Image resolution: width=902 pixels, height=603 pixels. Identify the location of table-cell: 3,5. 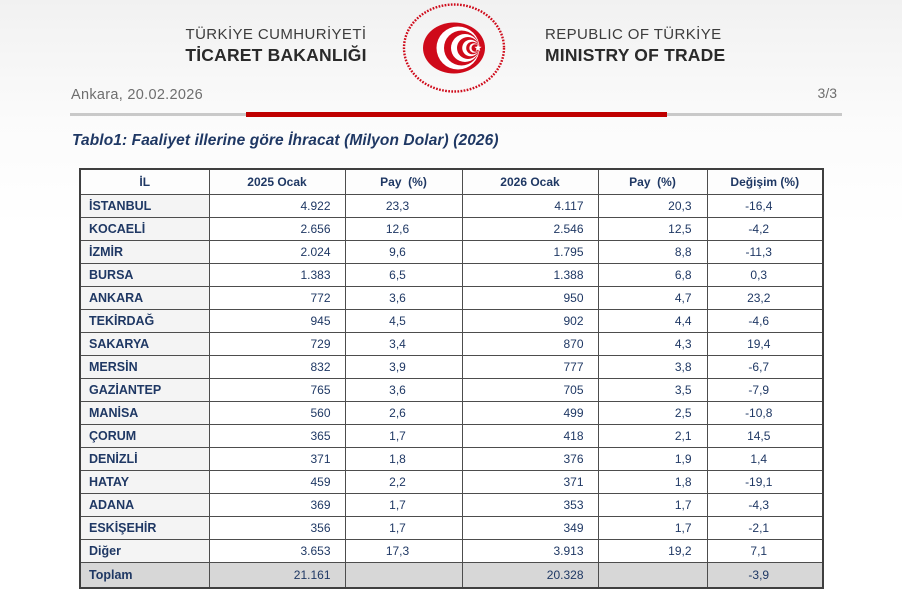
(652, 389).